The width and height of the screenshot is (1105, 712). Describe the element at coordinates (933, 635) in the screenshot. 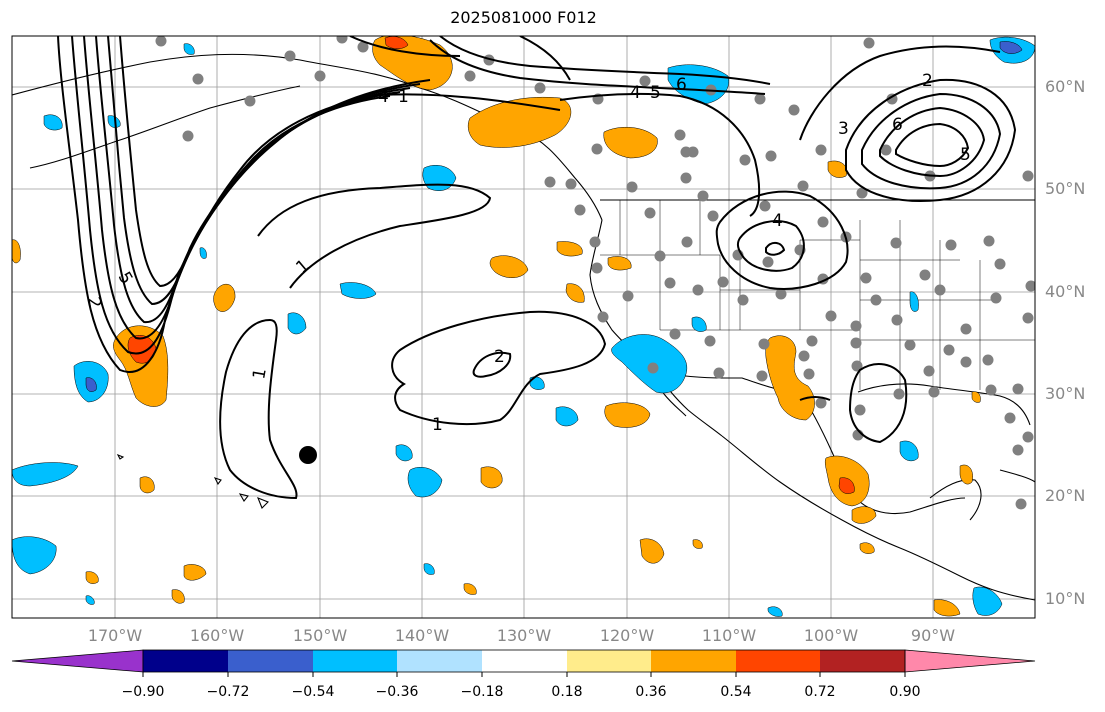

I see `lon-label: 90°W` at that location.